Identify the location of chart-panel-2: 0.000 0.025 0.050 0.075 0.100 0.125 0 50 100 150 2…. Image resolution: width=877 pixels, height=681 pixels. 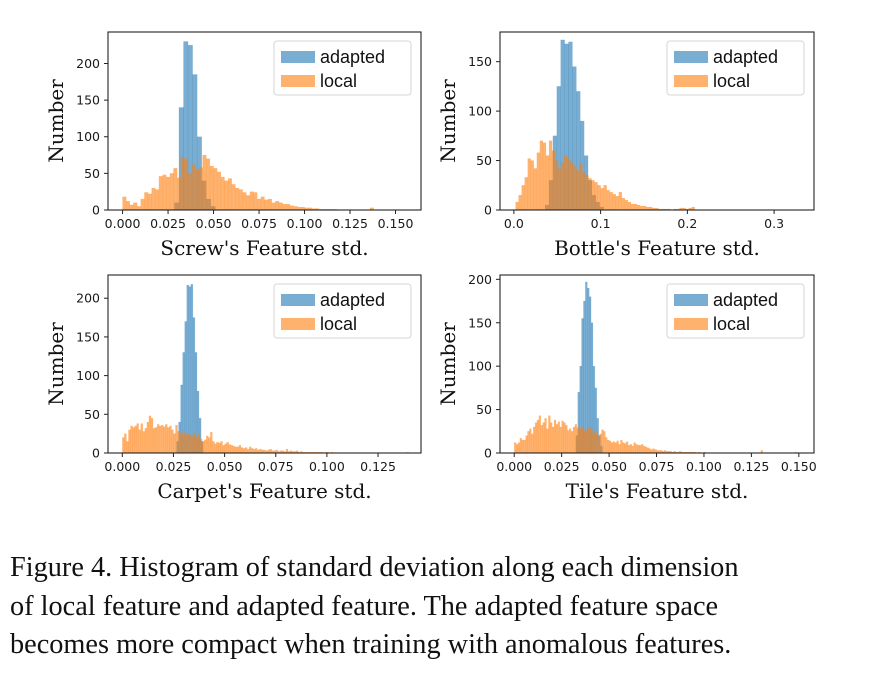
(233, 388).